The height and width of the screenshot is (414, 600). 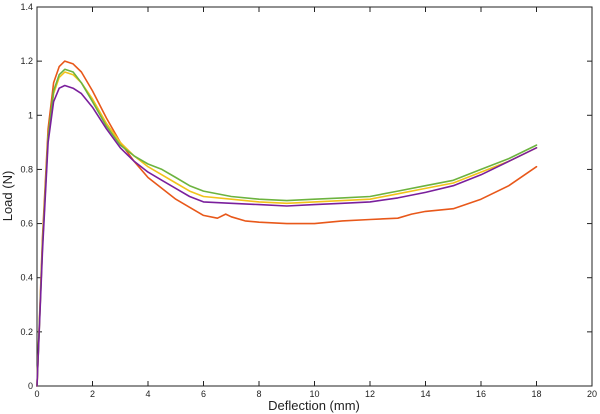 I want to click on y-tick-label: 0.8, so click(x=26, y=169).